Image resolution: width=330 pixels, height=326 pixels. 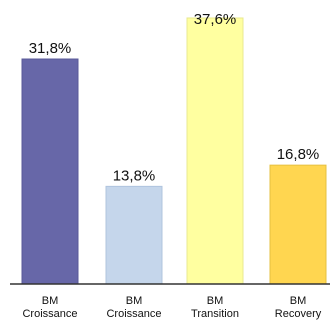 I want to click on category-label-line: Recovery, so click(x=298, y=314).